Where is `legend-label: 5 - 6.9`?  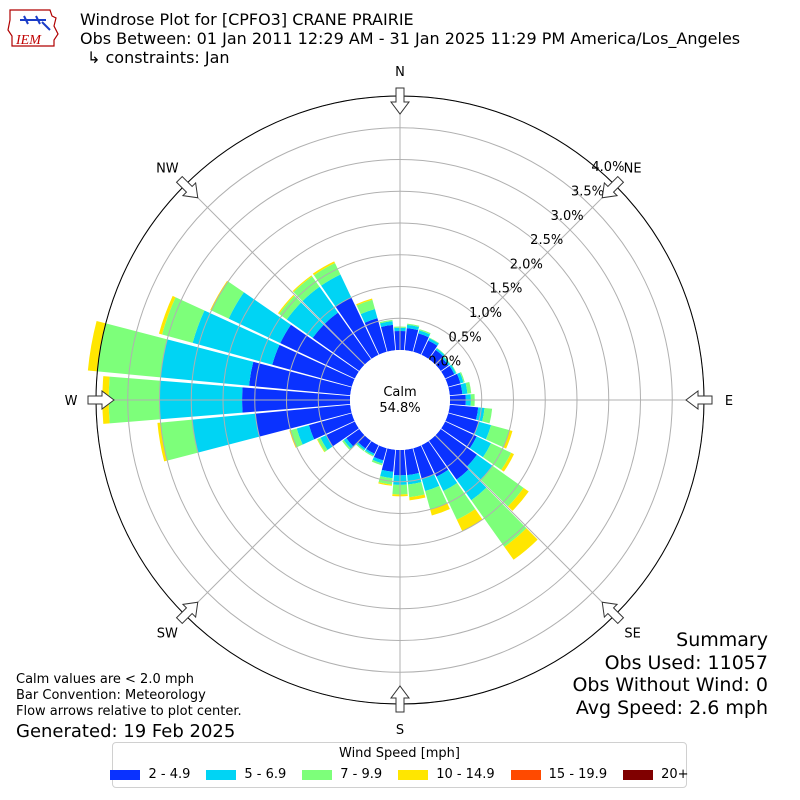
legend-label: 5 - 6.9 is located at coordinates (265, 774).